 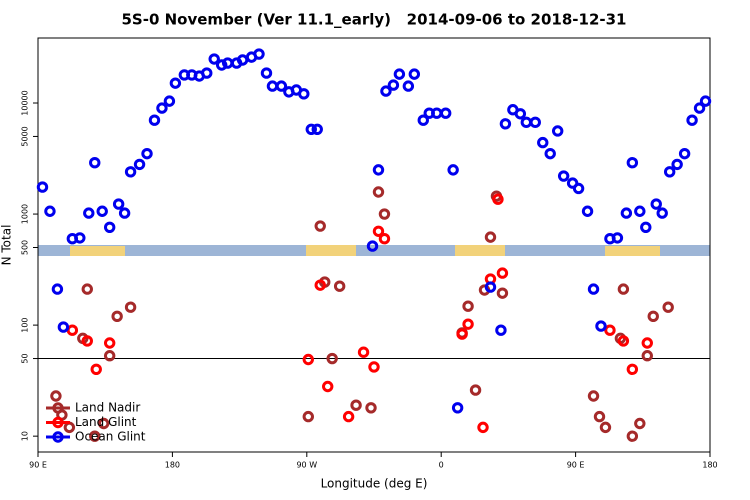 I want to click on x-tick-label: 90 W, so click(x=306, y=465).